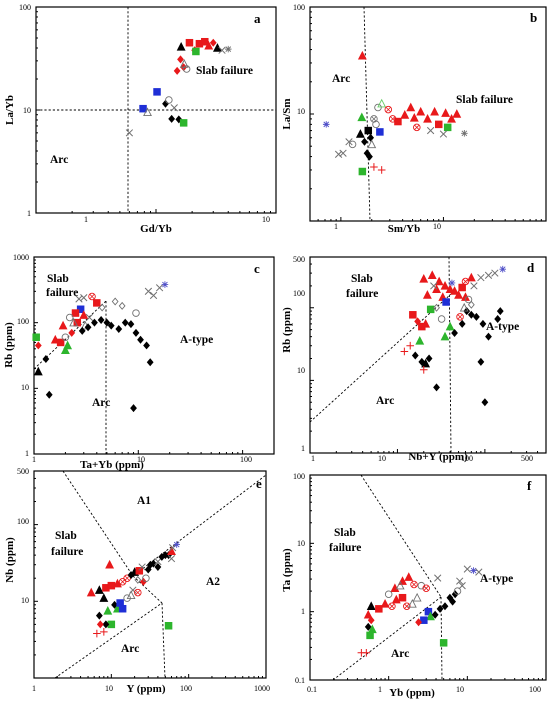 The height and width of the screenshot is (703, 550). Describe the element at coordinates (467, 458) in the screenshot. I see `x-tick-label: 100` at that location.